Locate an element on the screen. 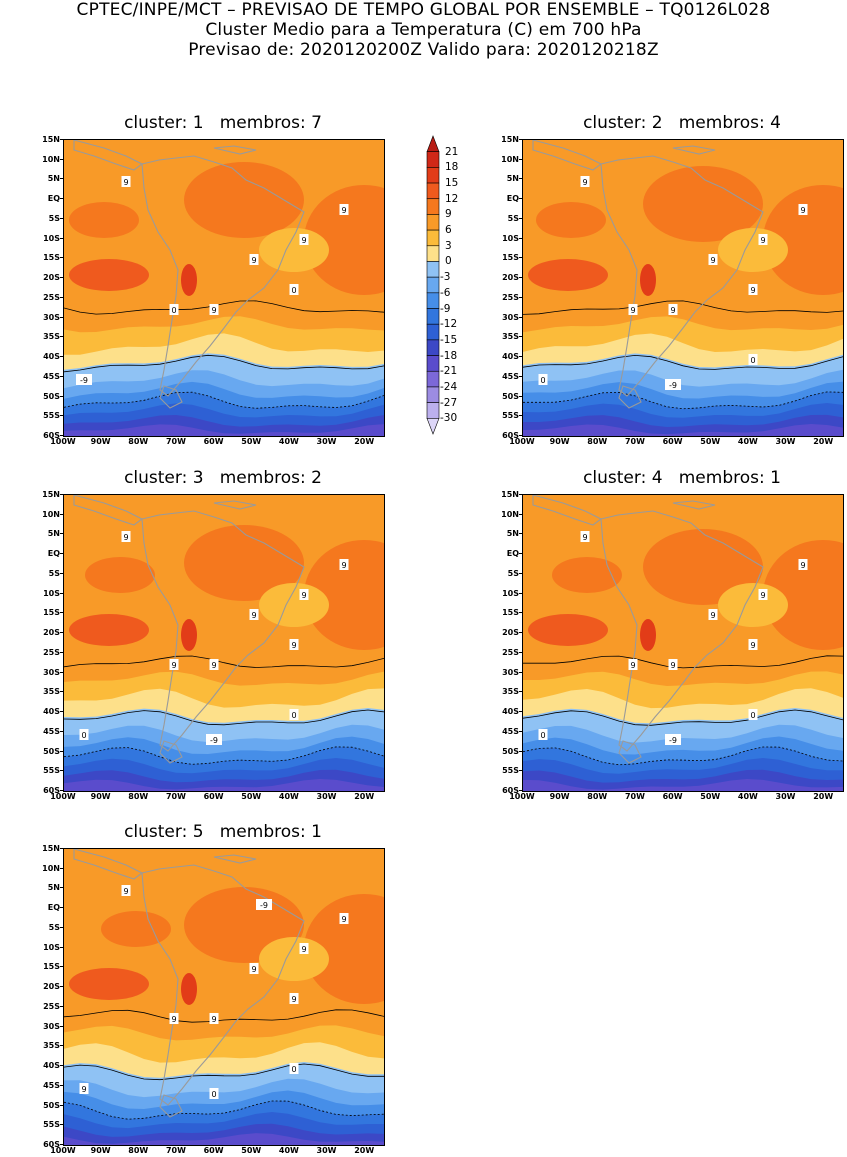 The image size is (847, 1157). latitude-label: 10S is located at coordinates (510, 593).